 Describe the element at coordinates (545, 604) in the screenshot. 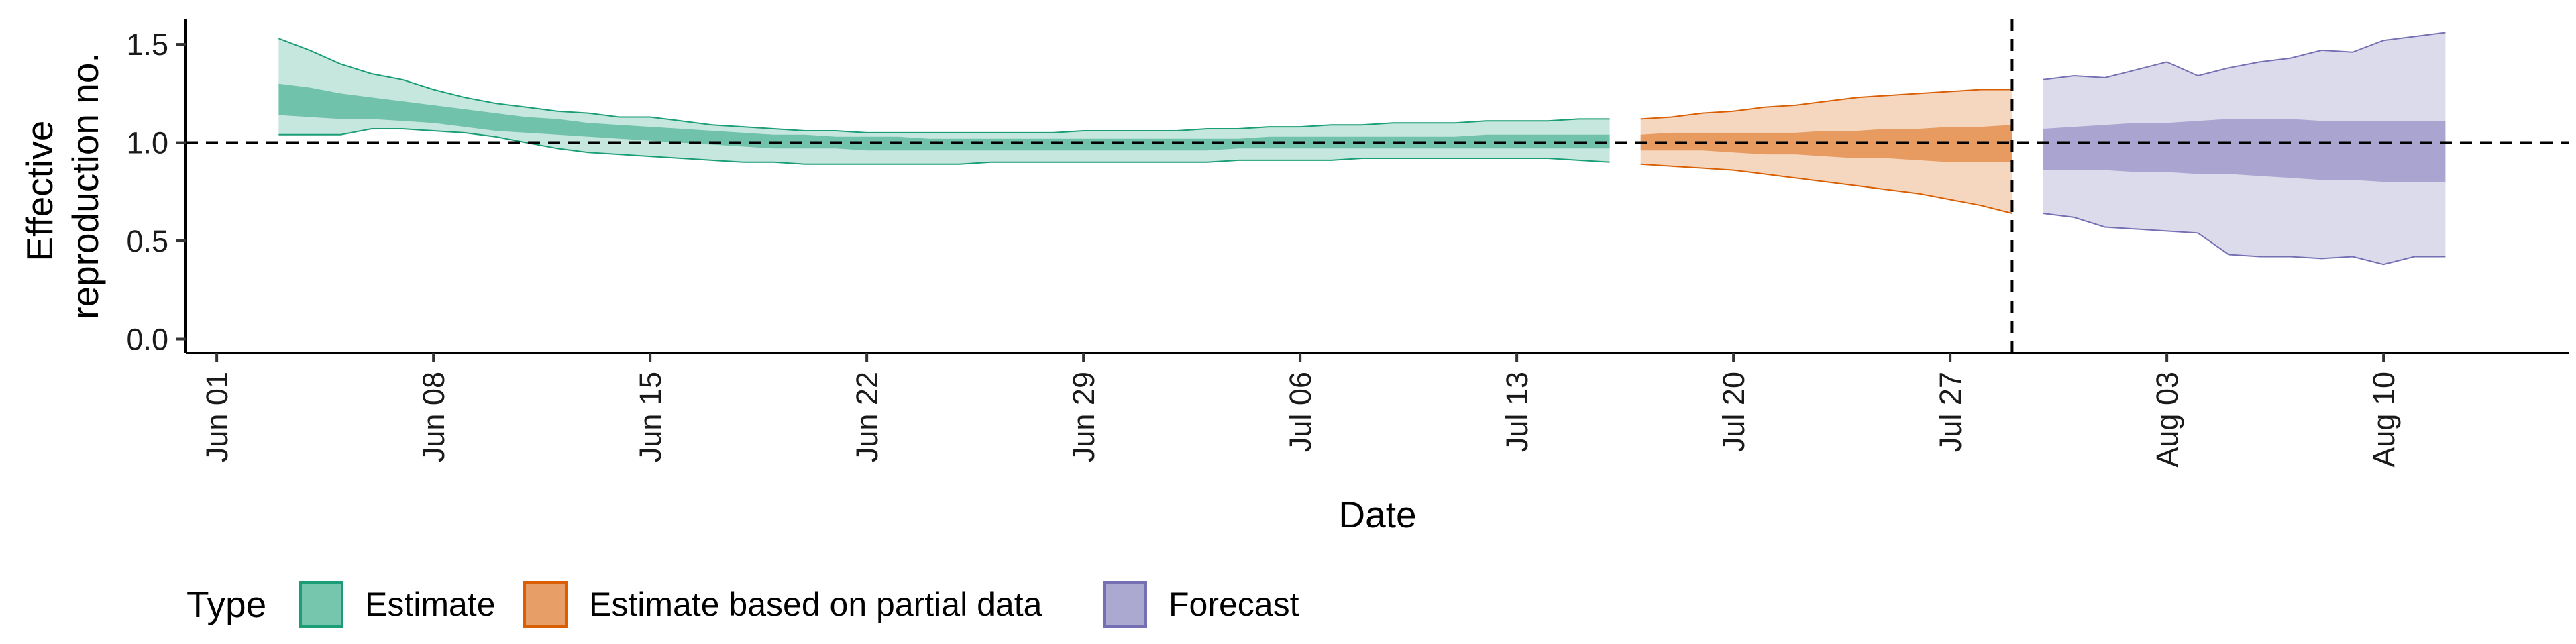

I see `legend-key-estimate-based-on-partial-data` at that location.